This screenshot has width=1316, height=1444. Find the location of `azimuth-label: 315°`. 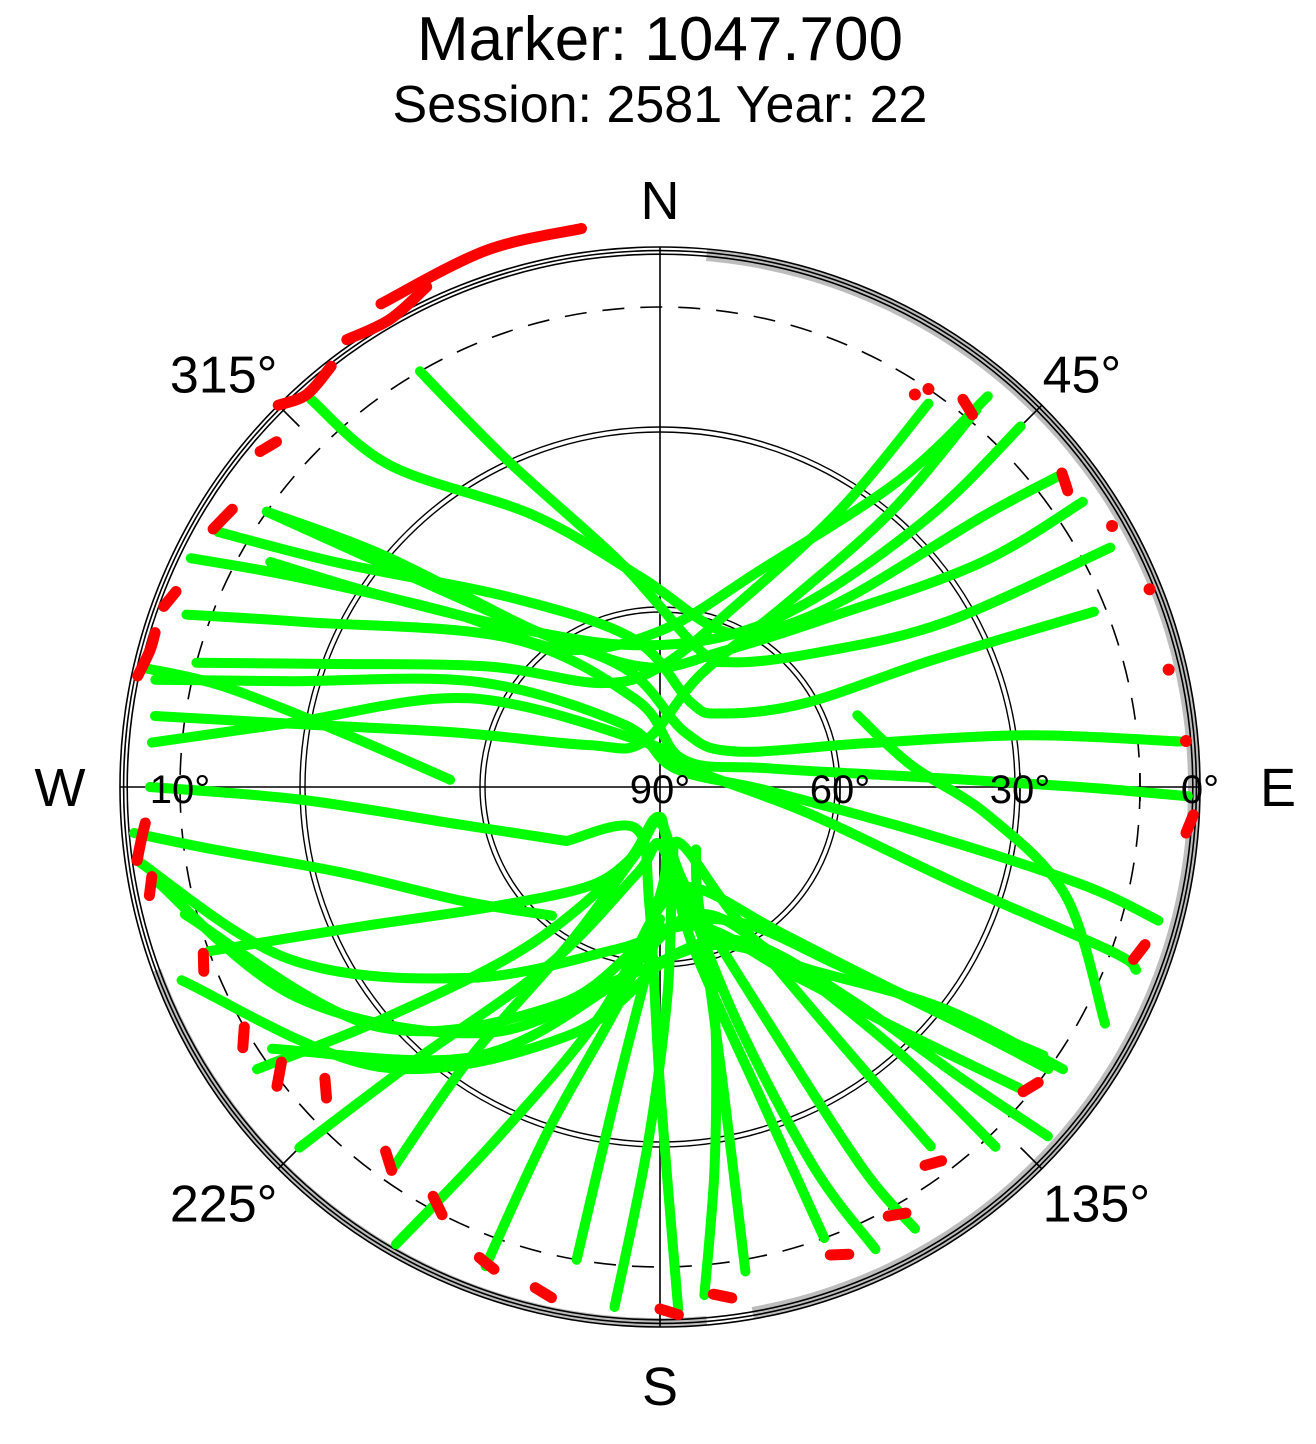

azimuth-label: 315° is located at coordinates (224, 375).